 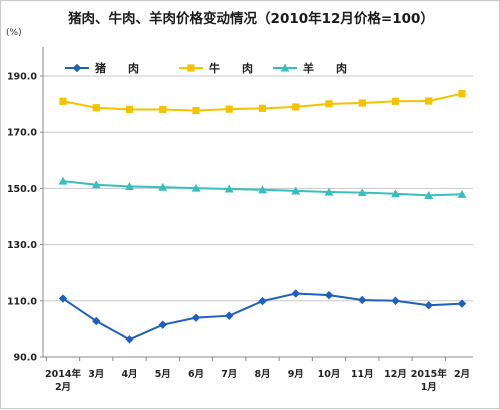 I want to click on x-tick-label: 9月, so click(x=296, y=374).